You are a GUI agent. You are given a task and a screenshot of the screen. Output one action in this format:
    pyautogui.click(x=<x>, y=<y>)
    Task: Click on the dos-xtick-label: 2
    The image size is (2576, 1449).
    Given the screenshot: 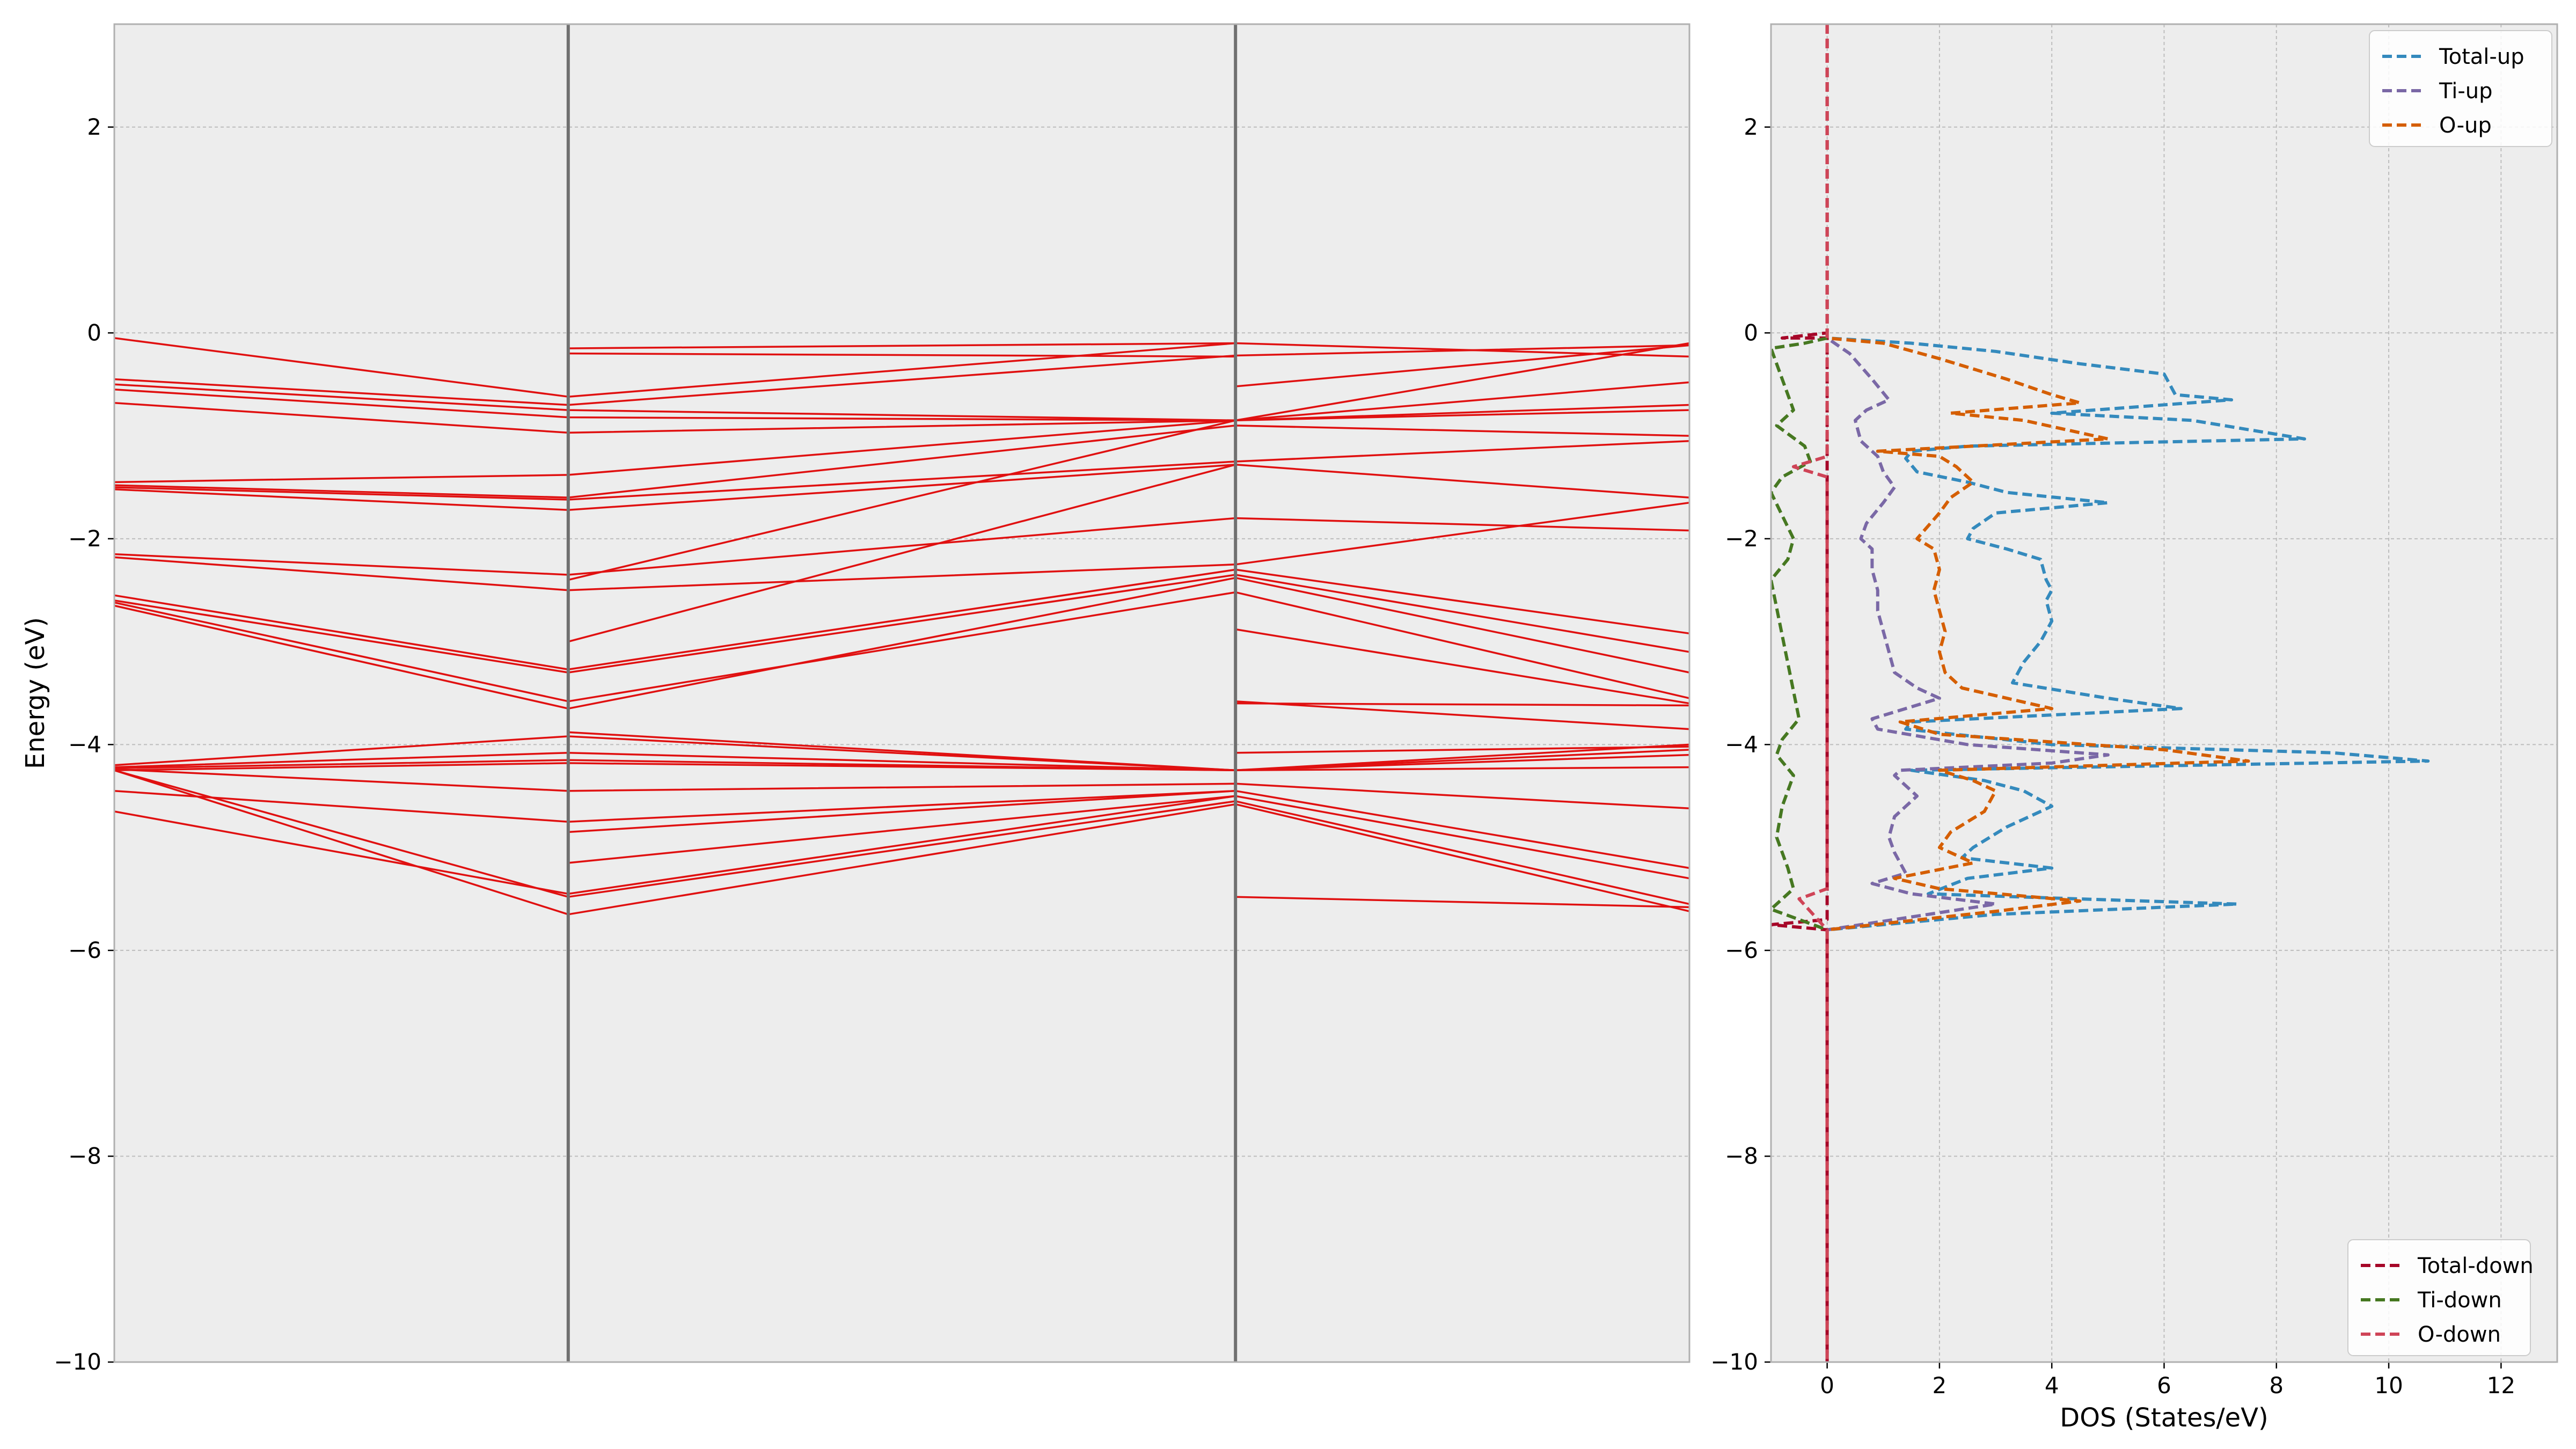 What is the action you would take?
    pyautogui.click(x=1940, y=1385)
    